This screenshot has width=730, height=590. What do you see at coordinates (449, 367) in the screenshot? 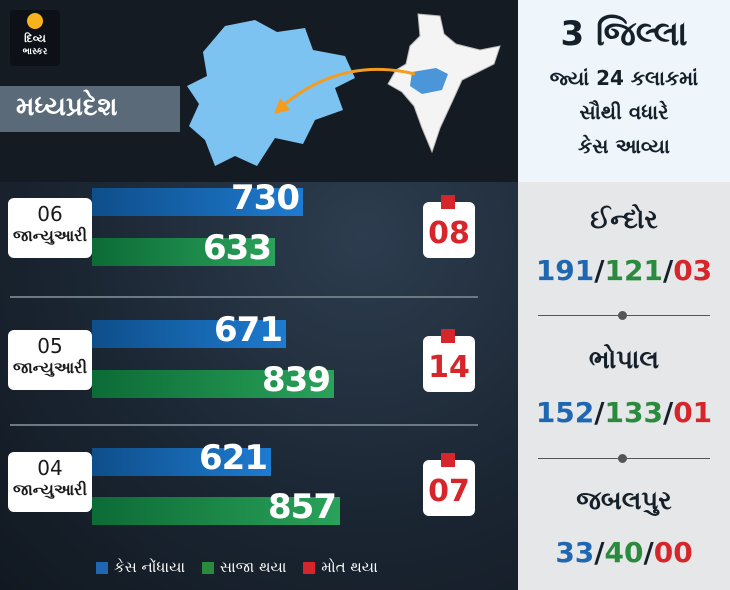
I see `deaths-value: 14` at bounding box center [449, 367].